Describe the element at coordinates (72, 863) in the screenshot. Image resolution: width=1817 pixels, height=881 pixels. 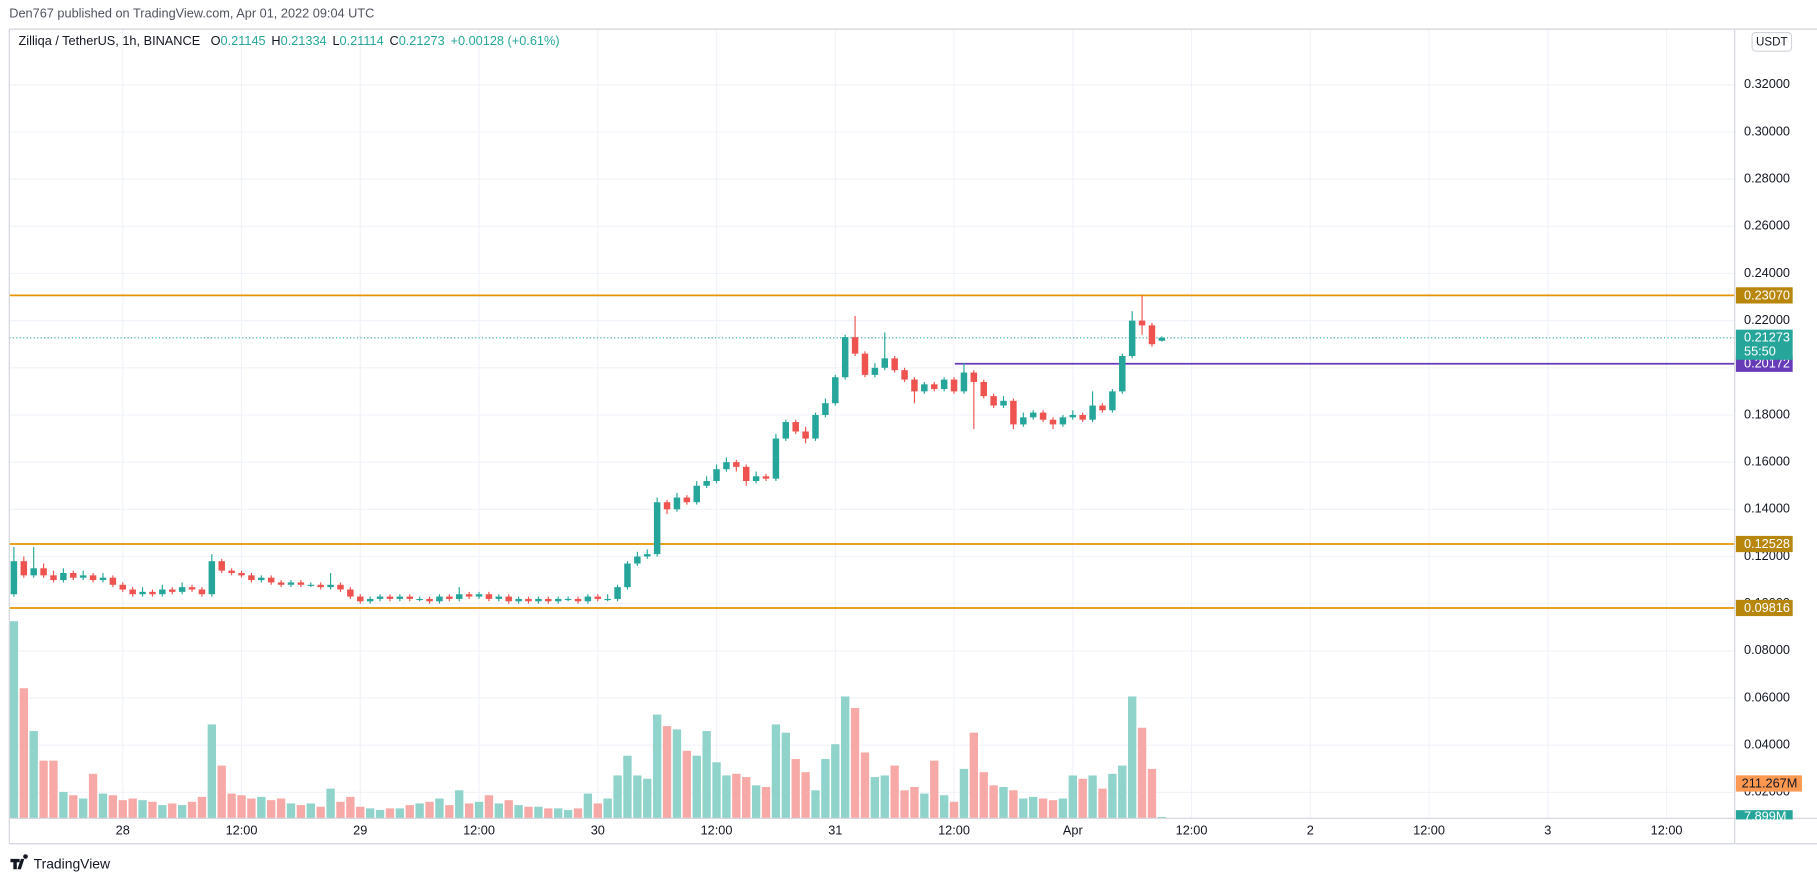
I see `brand-name: TradingView` at that location.